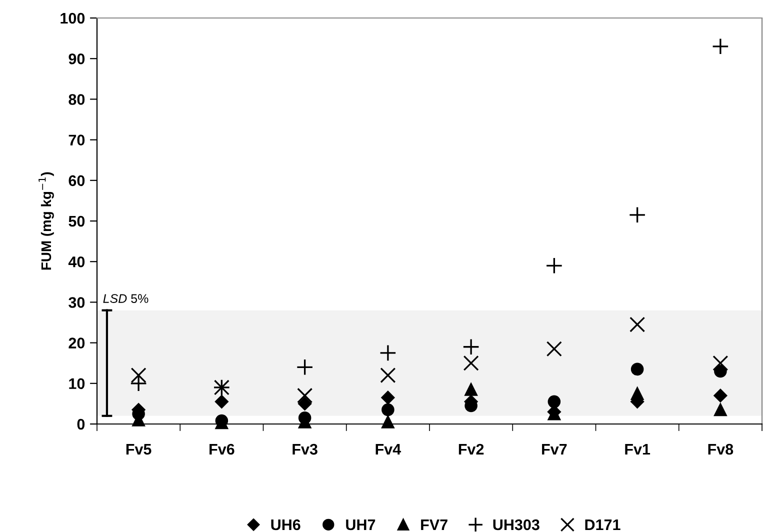  What do you see at coordinates (285, 524) in the screenshot?
I see `legend-label: UH6` at bounding box center [285, 524].